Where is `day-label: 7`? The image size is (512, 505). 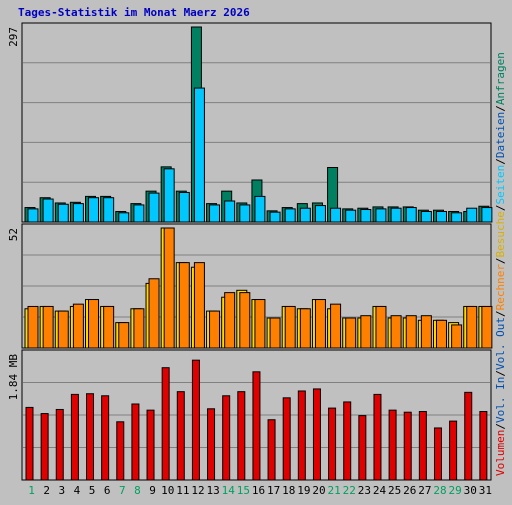
day-label: 7 is located at coordinates (122, 490).